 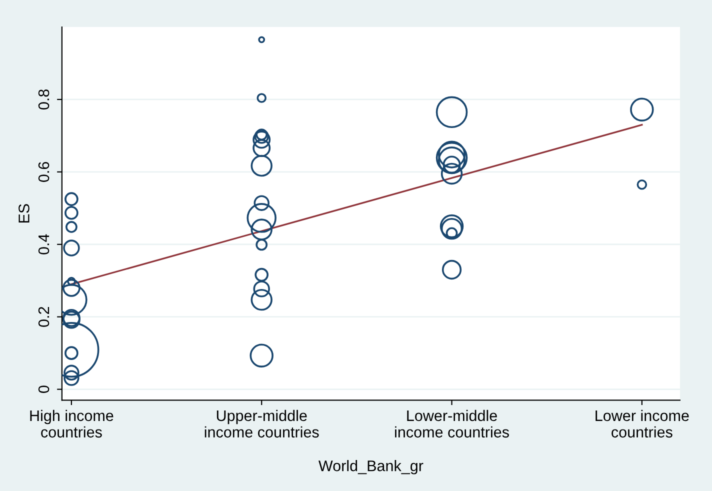 What do you see at coordinates (44, 389) in the screenshot?
I see `y-tick-label: 0` at bounding box center [44, 389].